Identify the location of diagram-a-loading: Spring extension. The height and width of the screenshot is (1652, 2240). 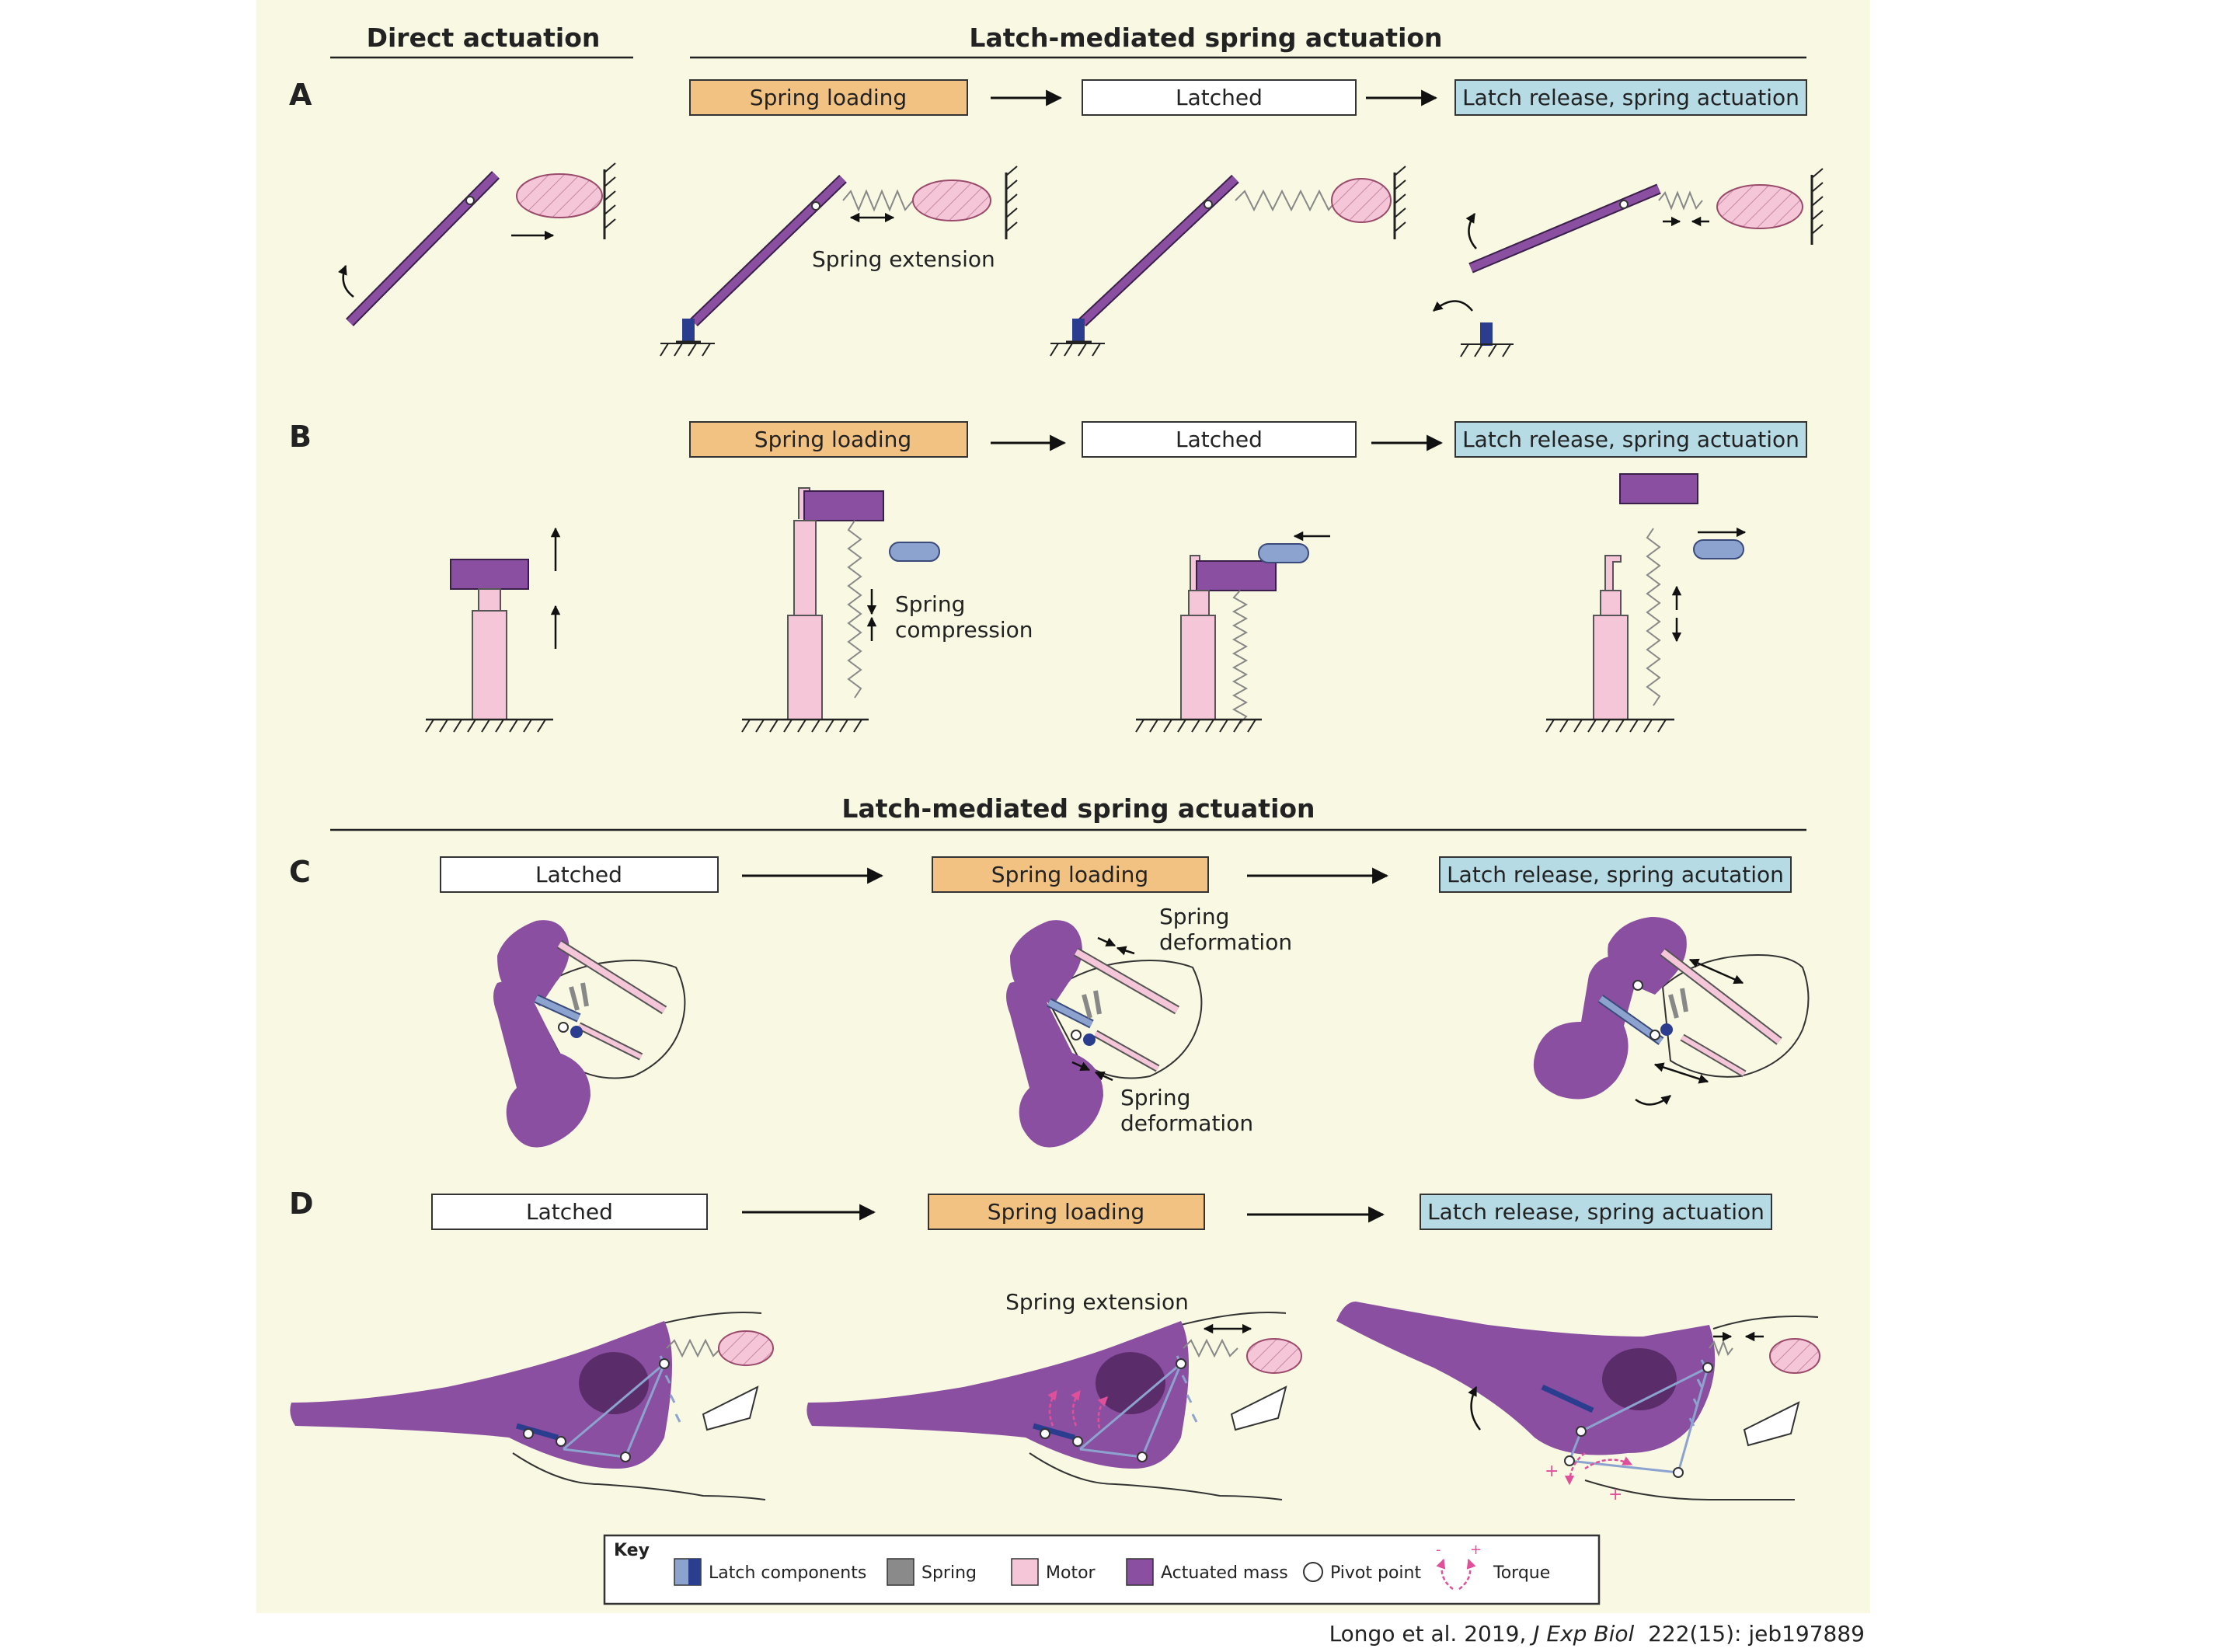
(839, 261).